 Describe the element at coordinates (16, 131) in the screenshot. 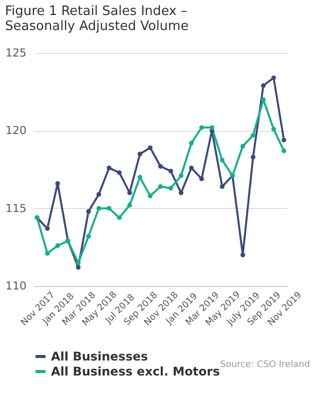

I see `y-tick-label: 120` at that location.